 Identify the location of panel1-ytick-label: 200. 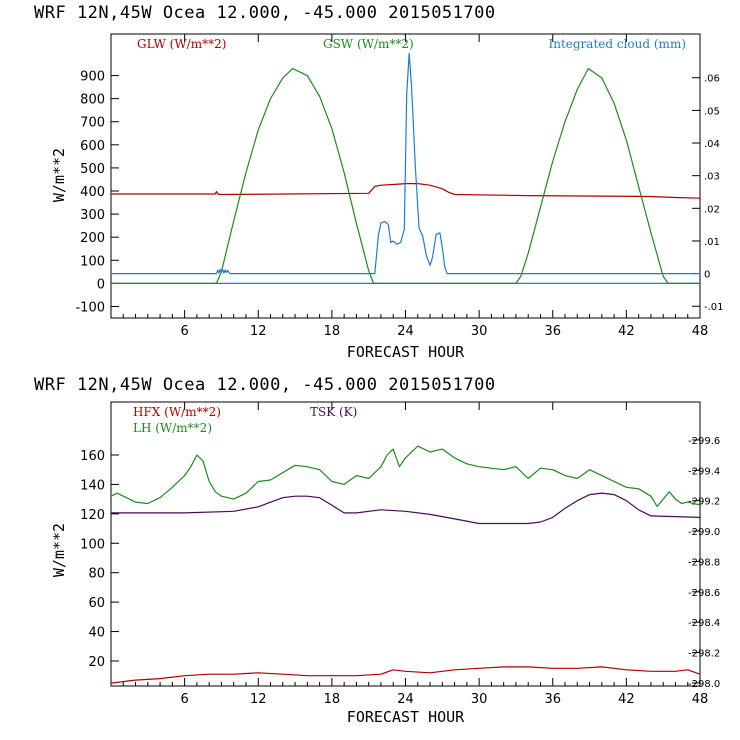
(92, 238).